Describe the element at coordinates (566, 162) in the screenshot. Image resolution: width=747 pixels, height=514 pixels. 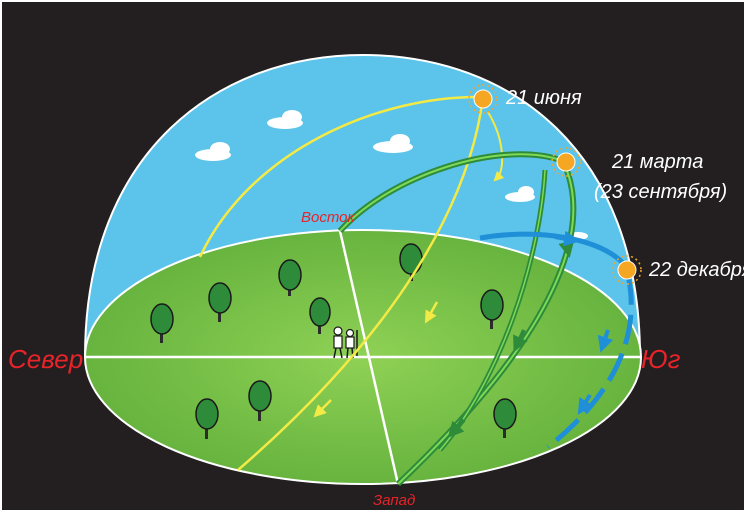
I see `sun-icon-march` at that location.